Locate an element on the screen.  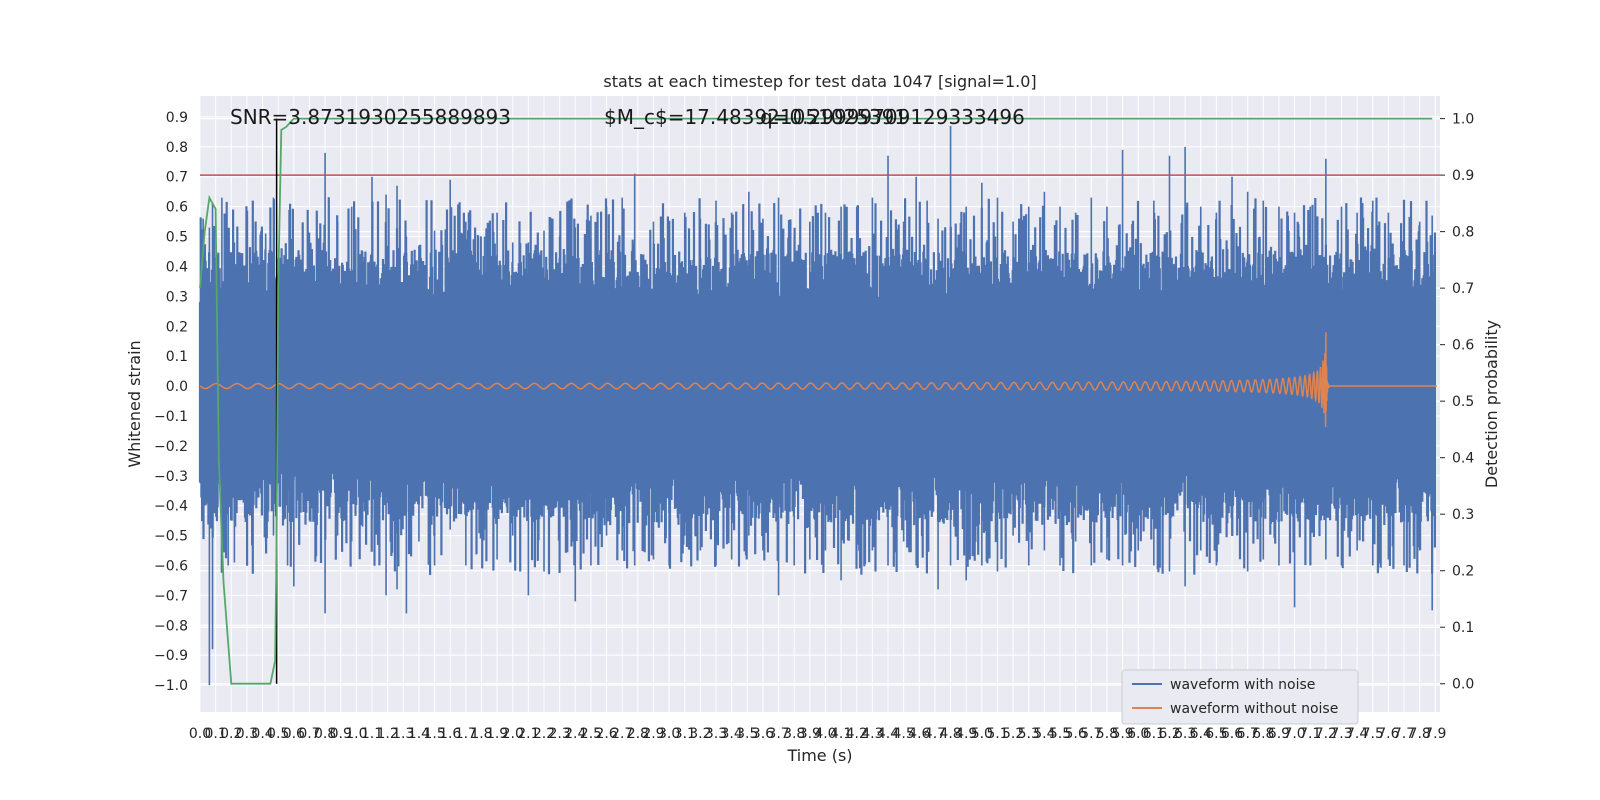
y-tick-label-7: −0.3 is located at coordinates (171, 477).